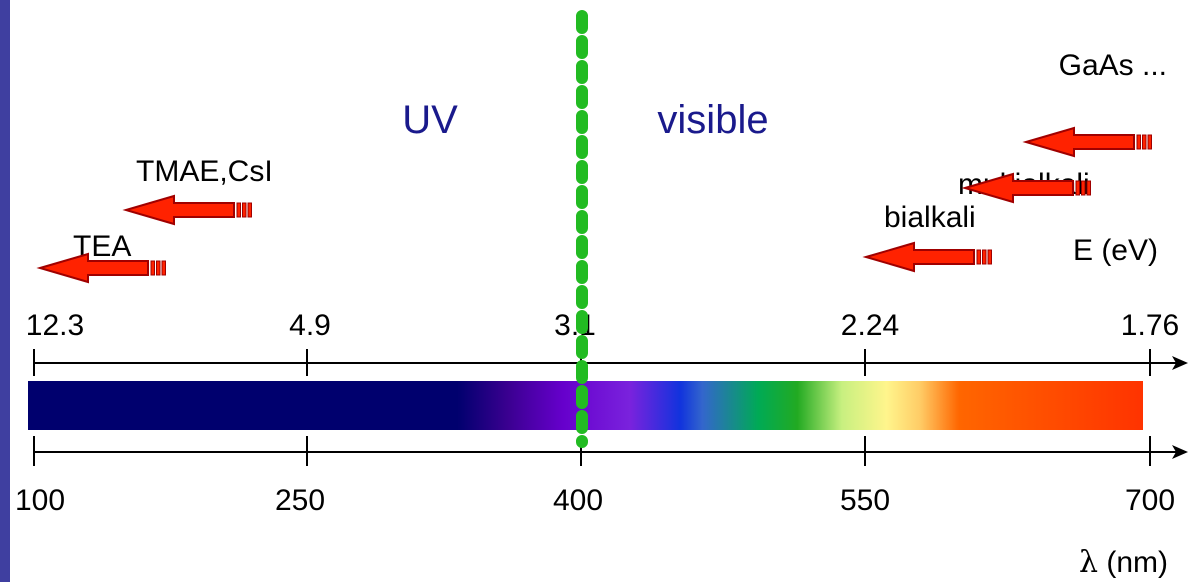  I want to click on energy-tick-label: 12.3, so click(55, 325).